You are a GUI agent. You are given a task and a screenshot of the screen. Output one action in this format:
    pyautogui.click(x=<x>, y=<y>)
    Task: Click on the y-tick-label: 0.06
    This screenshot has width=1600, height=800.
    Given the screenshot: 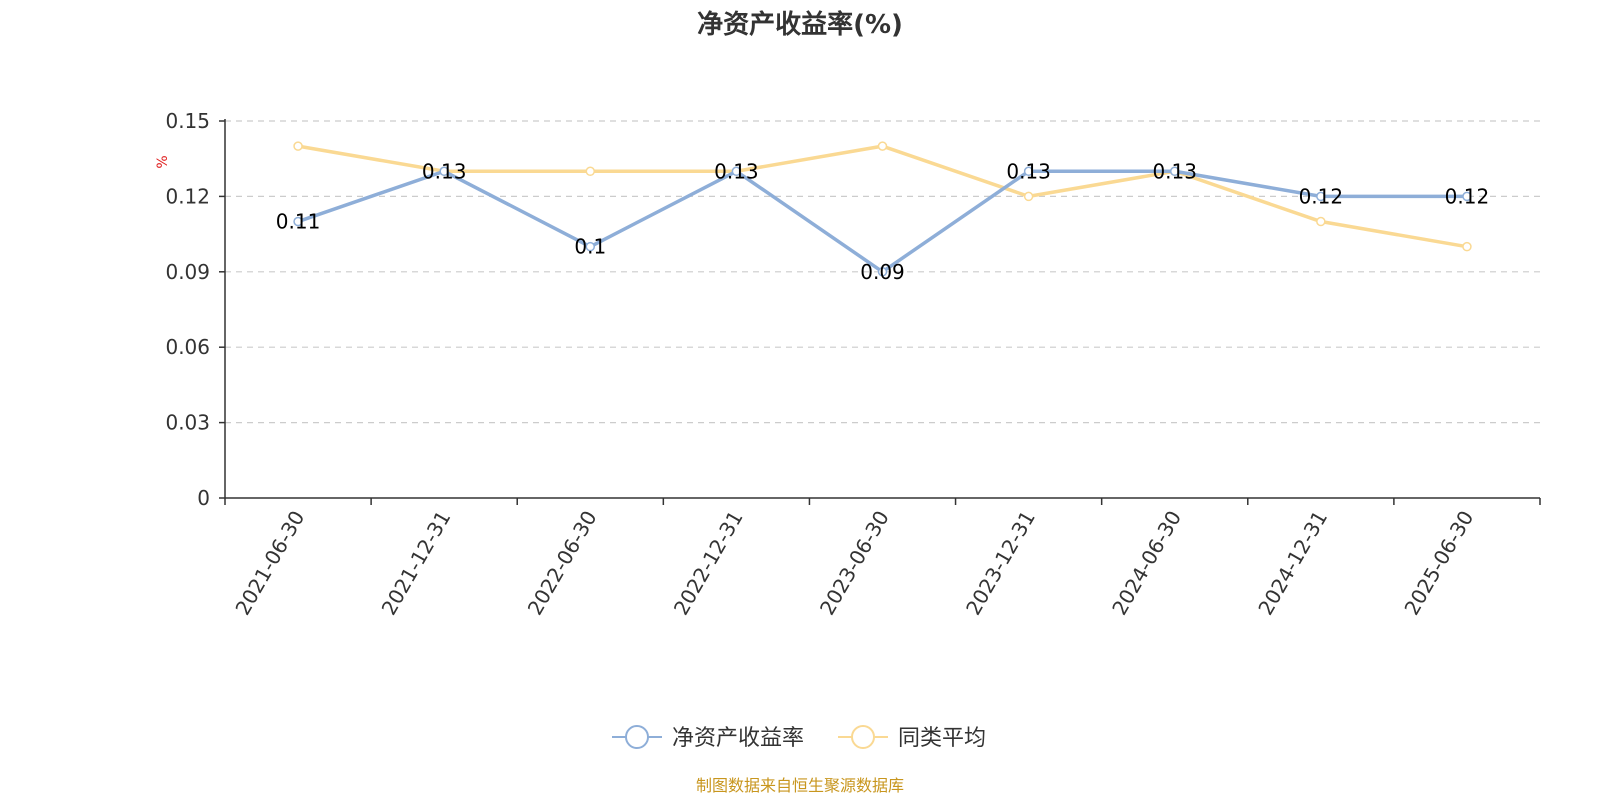 What is the action you would take?
    pyautogui.click(x=187, y=347)
    